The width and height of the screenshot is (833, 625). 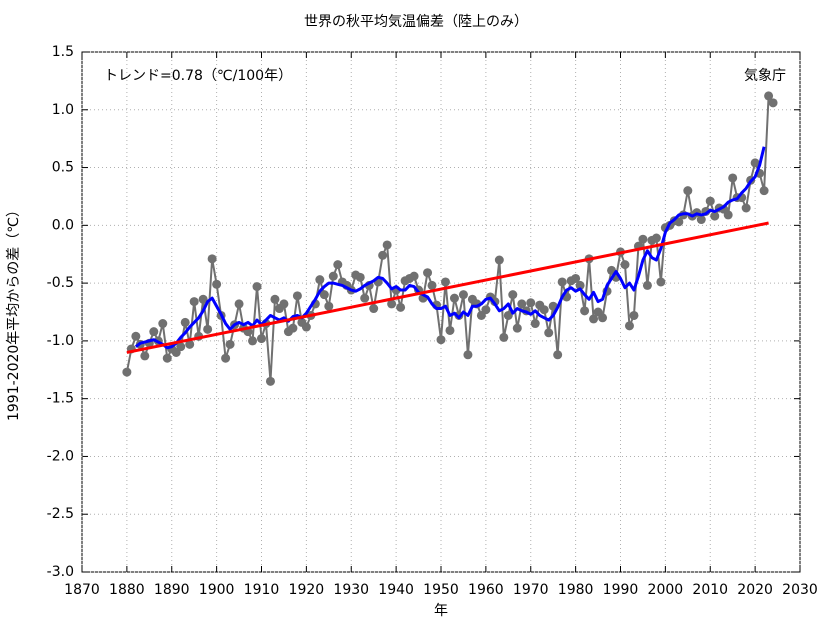 What do you see at coordinates (441, 590) in the screenshot?
I see `x-tick-label: 1950` at bounding box center [441, 590].